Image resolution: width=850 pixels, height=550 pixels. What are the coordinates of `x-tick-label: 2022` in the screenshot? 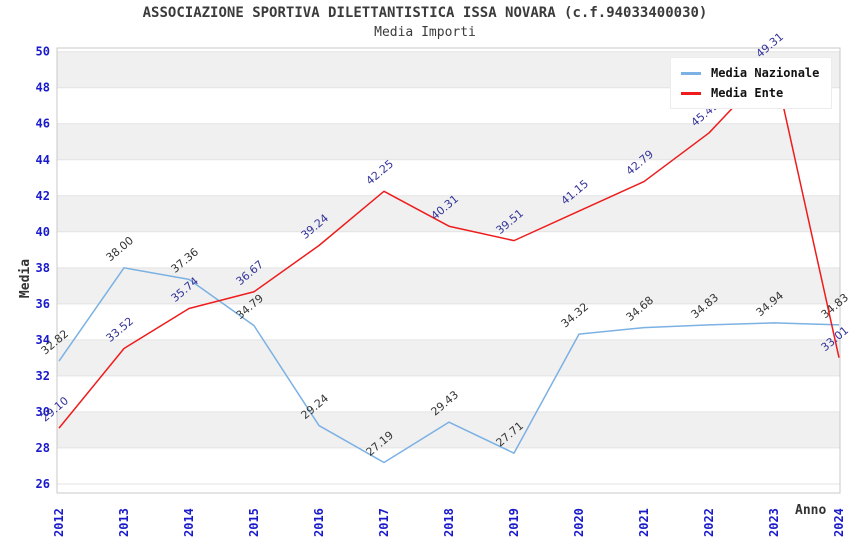 It's located at (709, 522).